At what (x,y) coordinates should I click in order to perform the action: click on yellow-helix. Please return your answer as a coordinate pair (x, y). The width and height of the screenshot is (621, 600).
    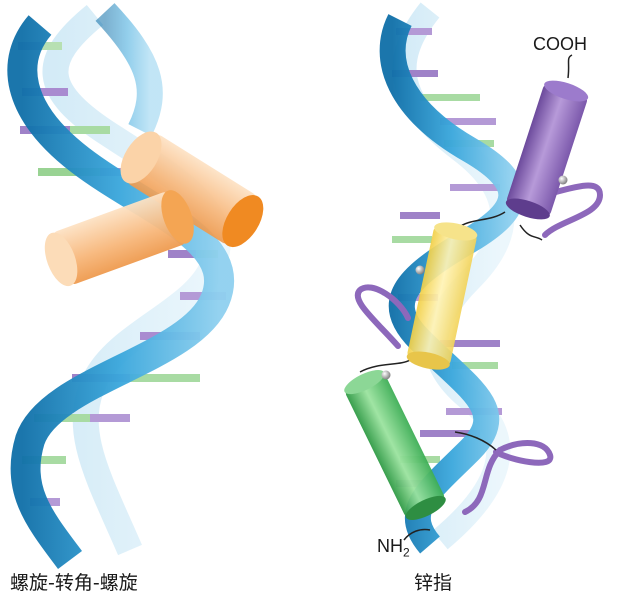
    Looking at the image, I should click on (442, 296).